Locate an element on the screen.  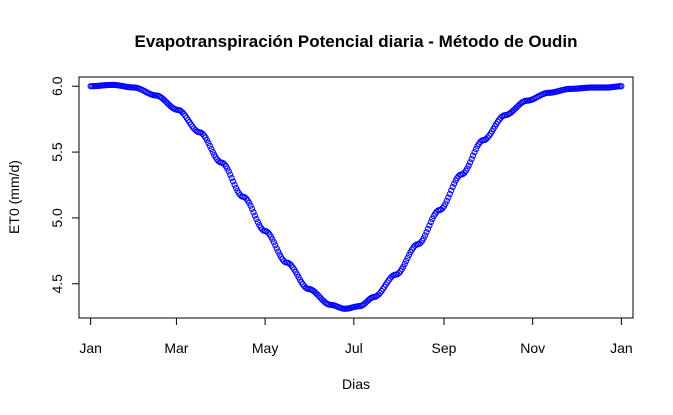
y-tick-label: 5.5 is located at coordinates (57, 152).